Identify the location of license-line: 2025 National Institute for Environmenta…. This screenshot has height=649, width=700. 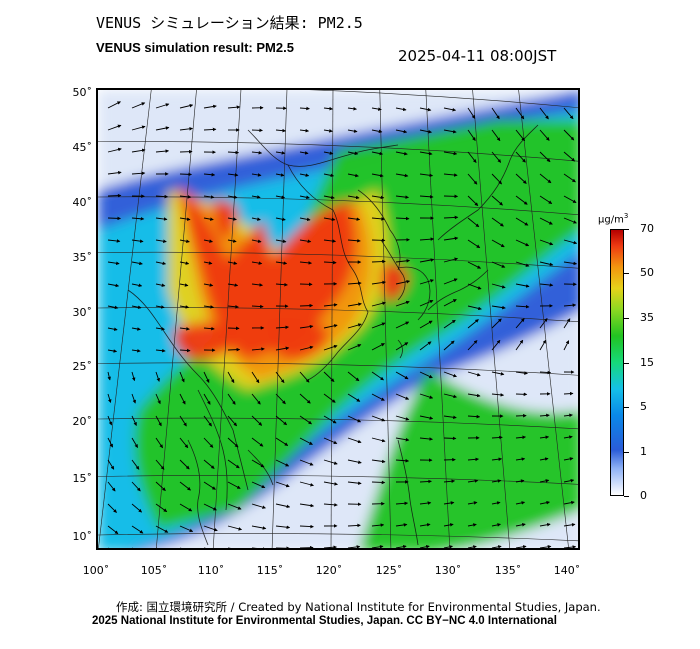
(324, 621).